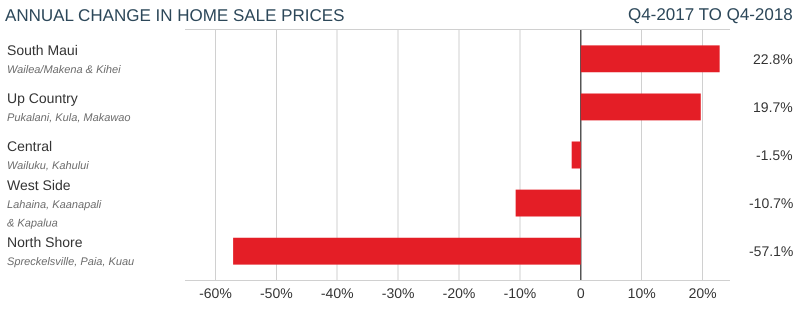 This screenshot has height=322, width=800. I want to click on data-label: -57.1%, so click(771, 251).